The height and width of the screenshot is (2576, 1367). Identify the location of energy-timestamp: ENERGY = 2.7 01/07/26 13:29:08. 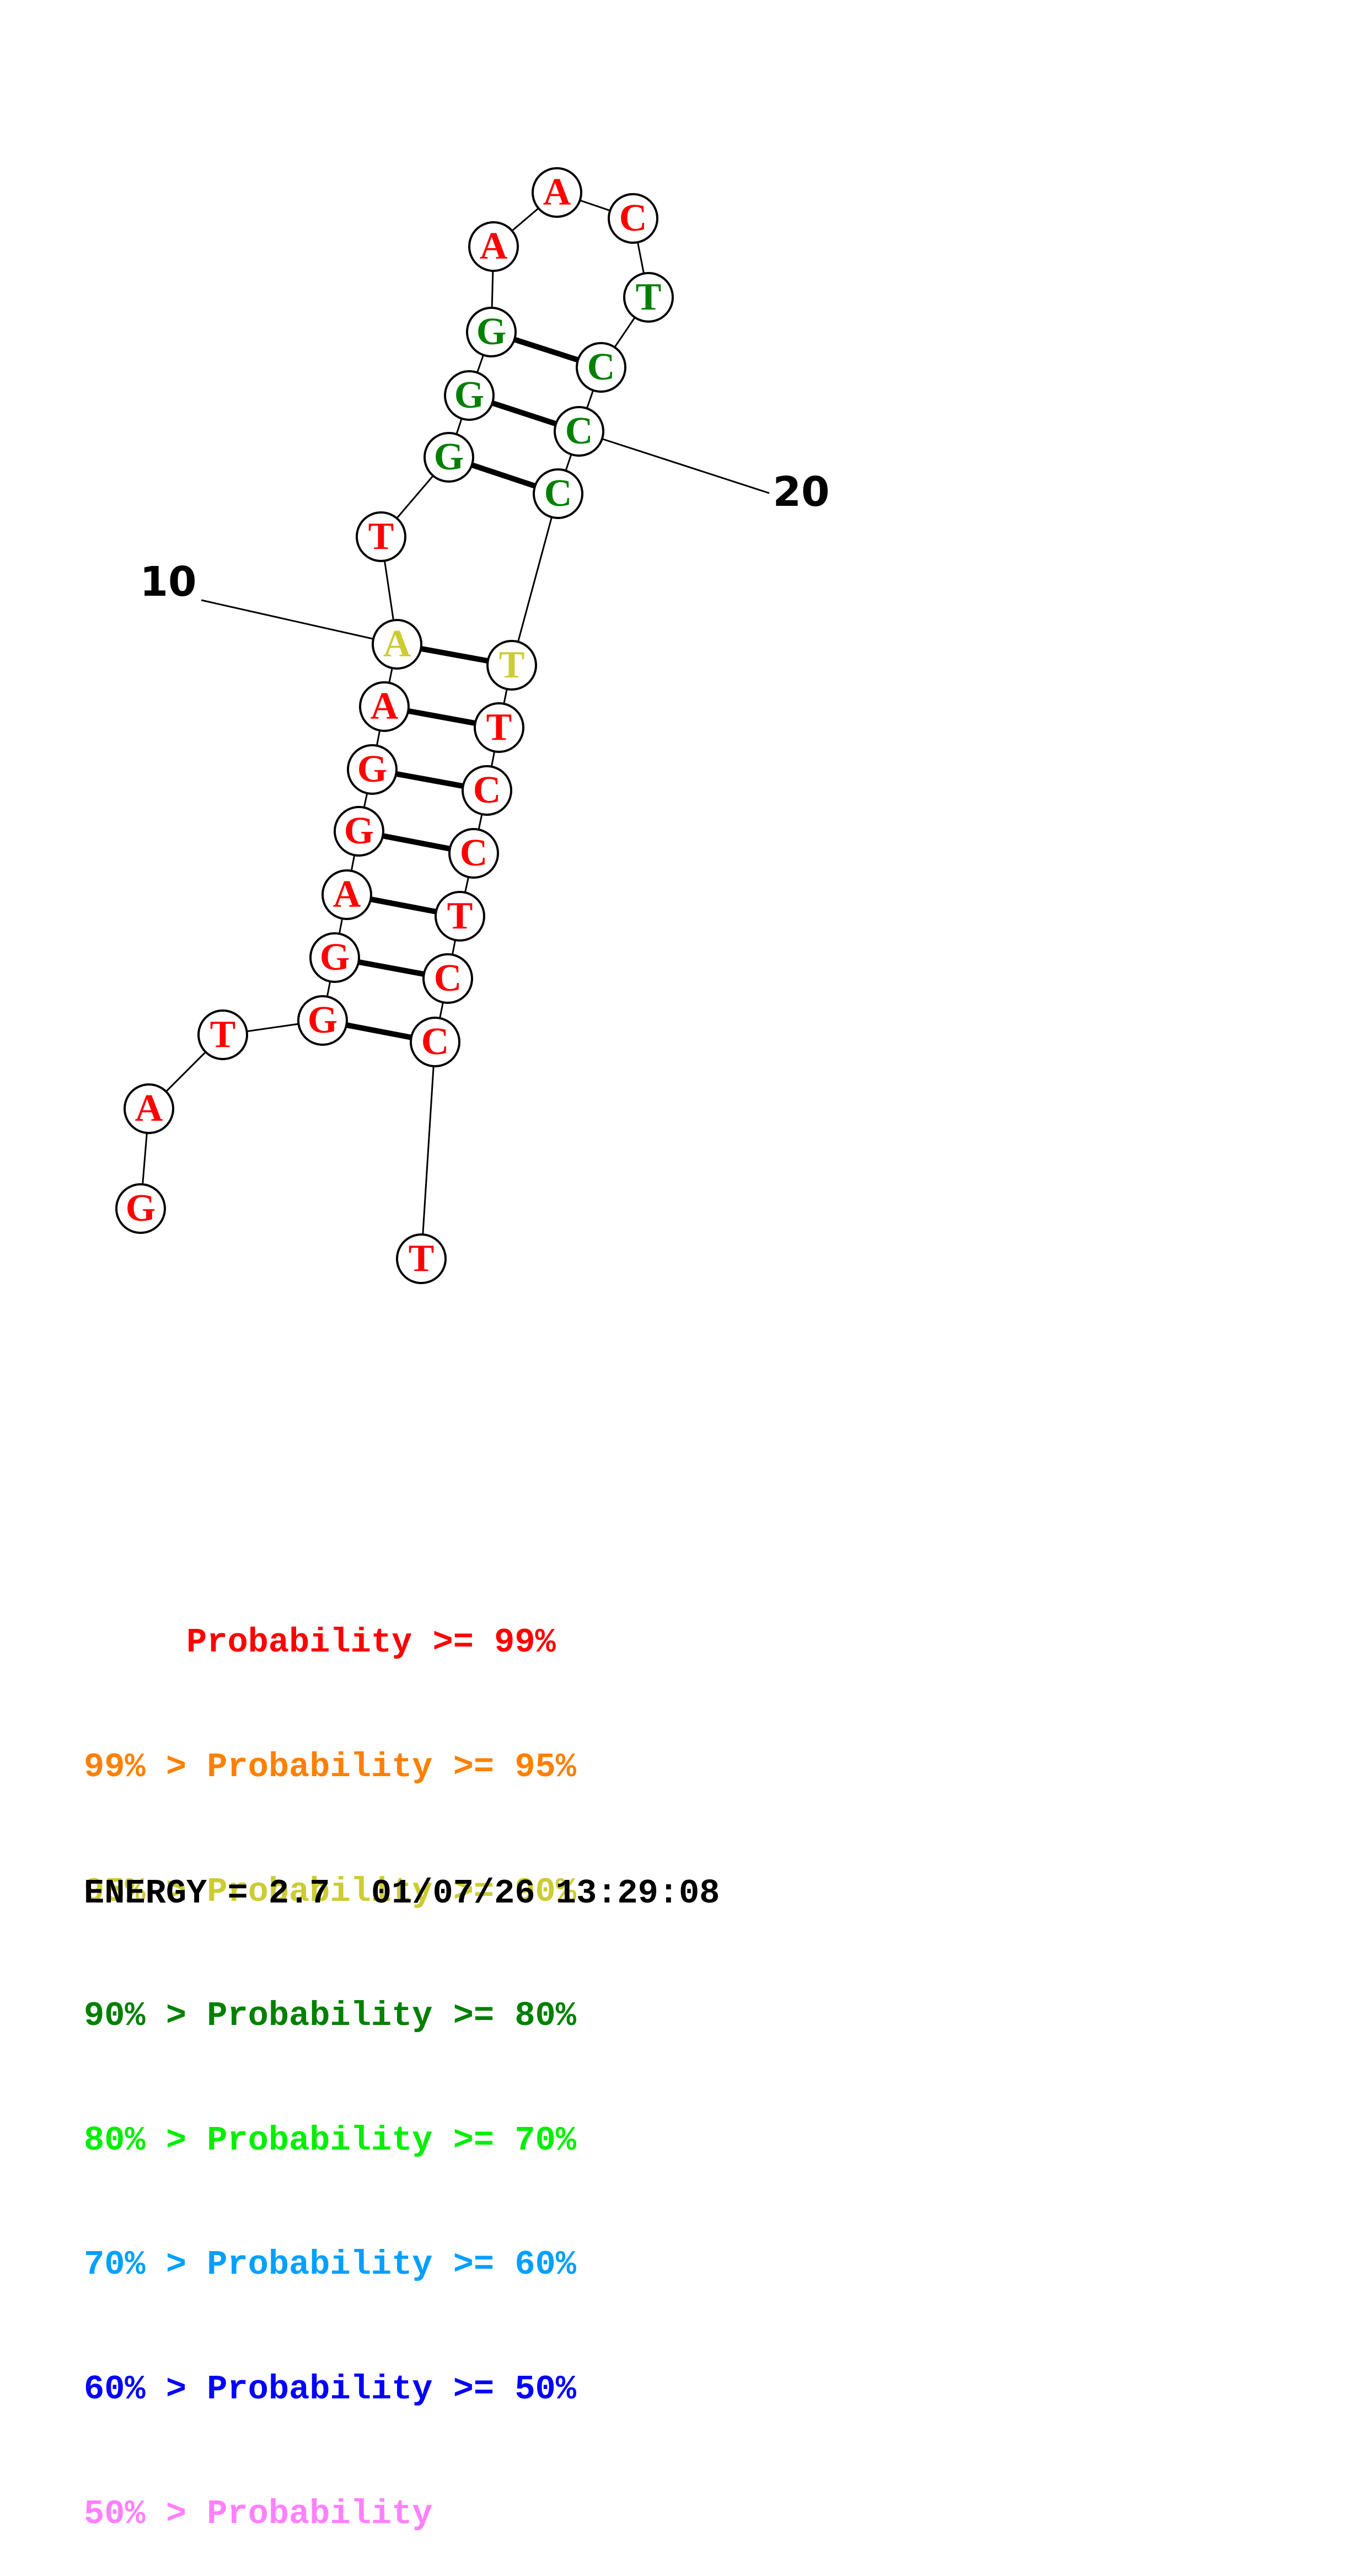
(402, 1893).